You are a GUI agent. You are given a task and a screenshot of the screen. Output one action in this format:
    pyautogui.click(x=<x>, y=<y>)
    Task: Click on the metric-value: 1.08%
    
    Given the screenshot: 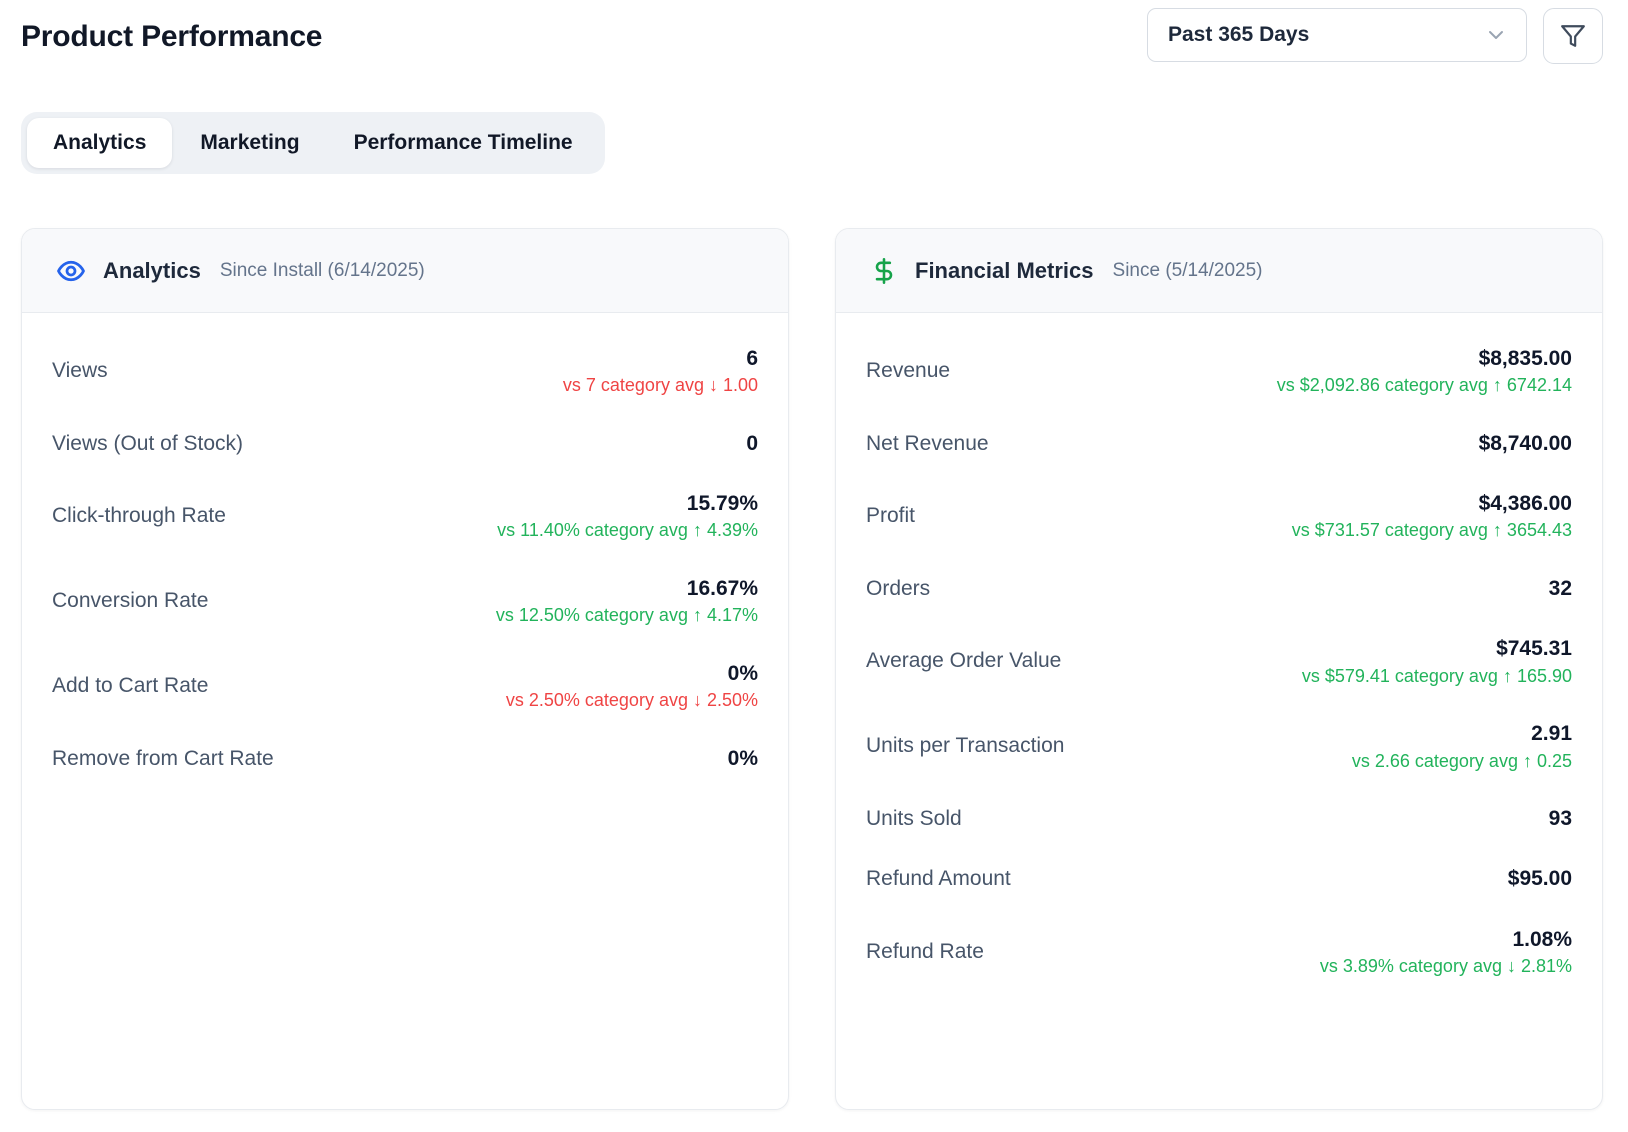 What is the action you would take?
    pyautogui.click(x=1542, y=939)
    